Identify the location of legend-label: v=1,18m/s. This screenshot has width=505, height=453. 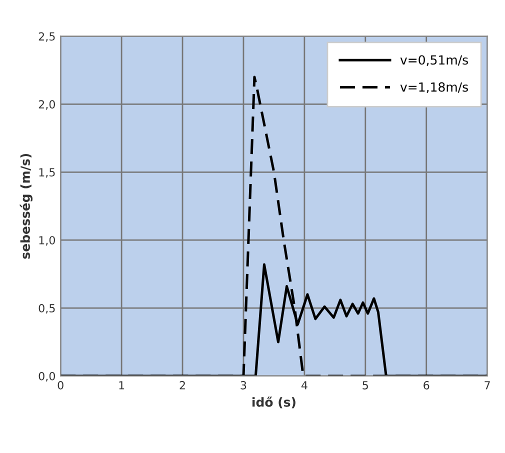
(434, 88).